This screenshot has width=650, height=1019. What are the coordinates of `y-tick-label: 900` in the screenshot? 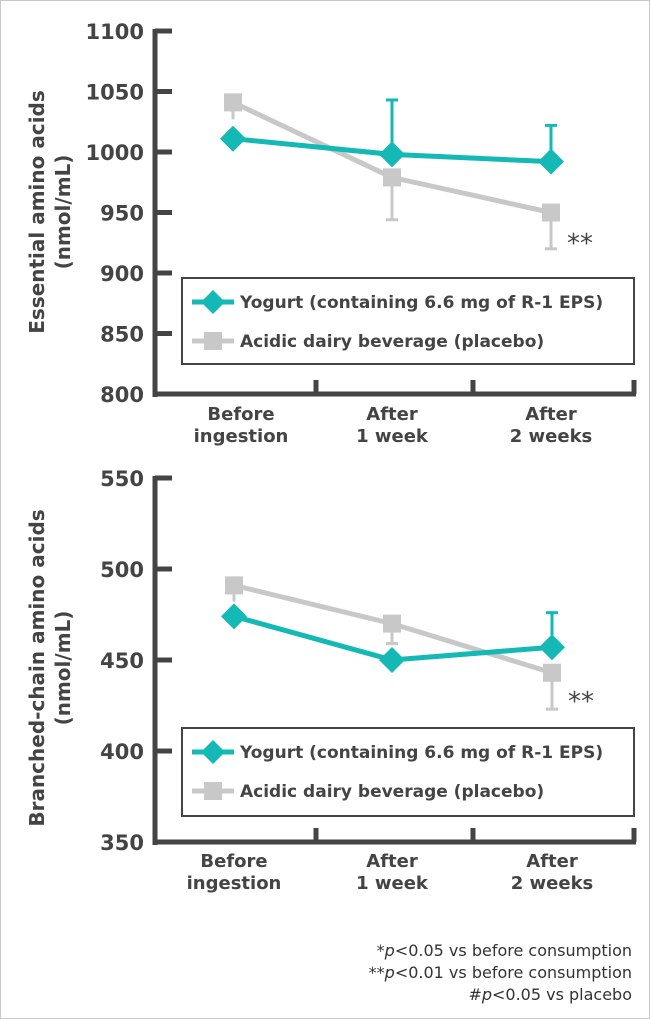 It's located at (122, 274).